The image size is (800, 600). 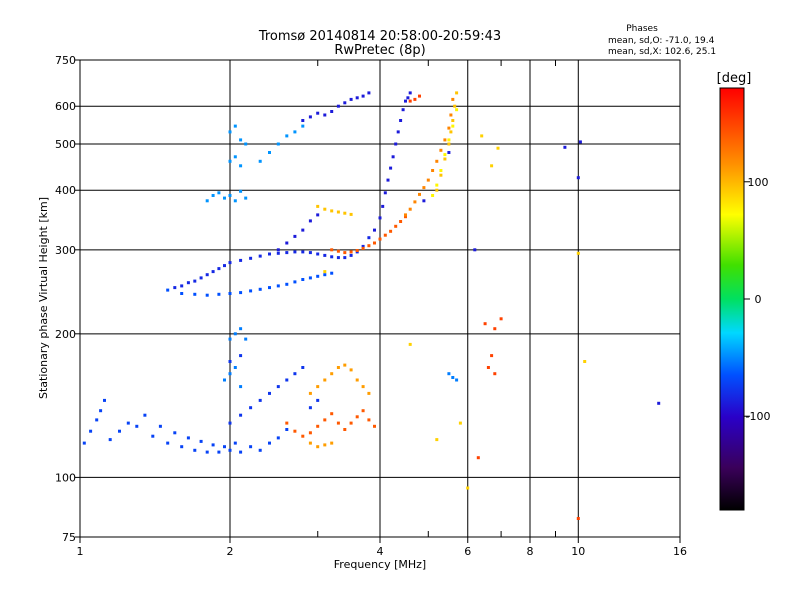 What do you see at coordinates (467, 551) in the screenshot?
I see `x-tick-label: 6` at bounding box center [467, 551].